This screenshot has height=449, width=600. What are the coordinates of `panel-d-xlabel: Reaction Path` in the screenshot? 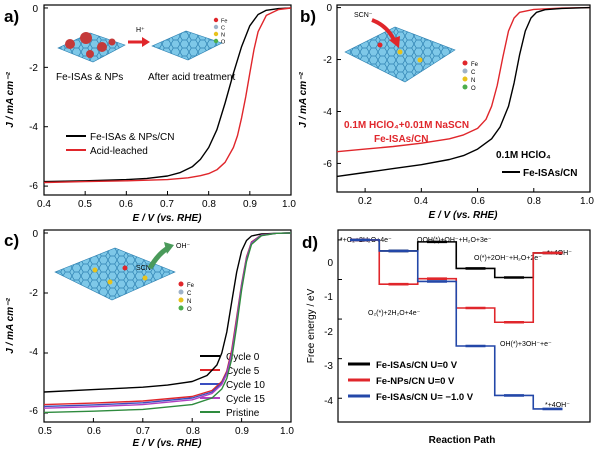 It's located at (462, 440).